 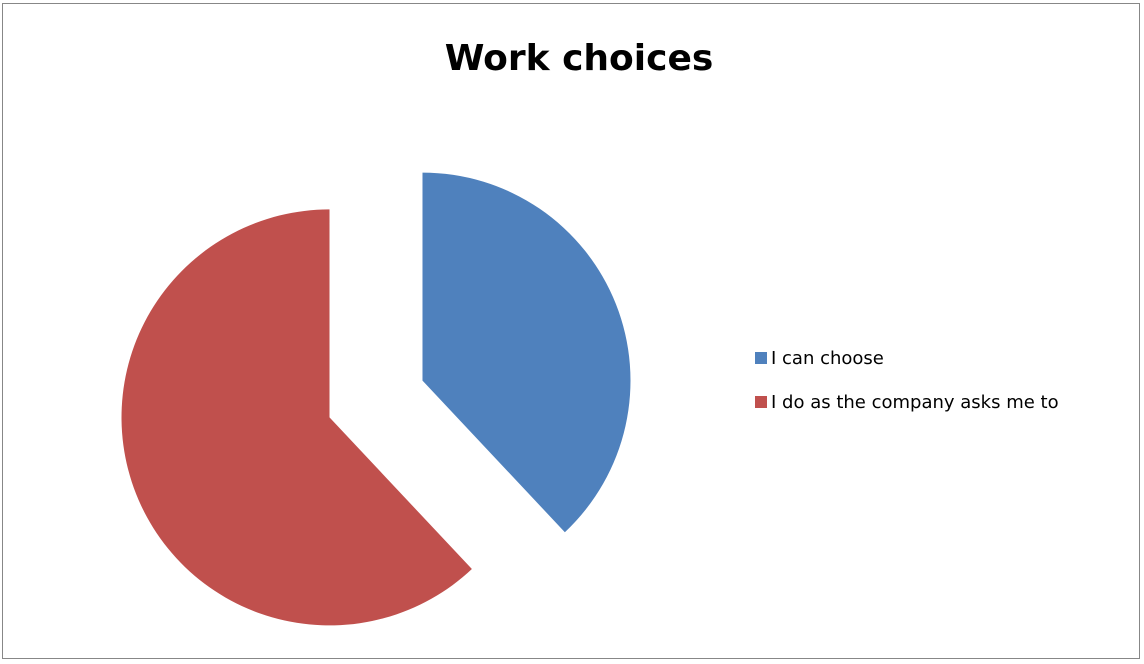 What do you see at coordinates (579, 58) in the screenshot?
I see `chart-title: Work choices` at bounding box center [579, 58].